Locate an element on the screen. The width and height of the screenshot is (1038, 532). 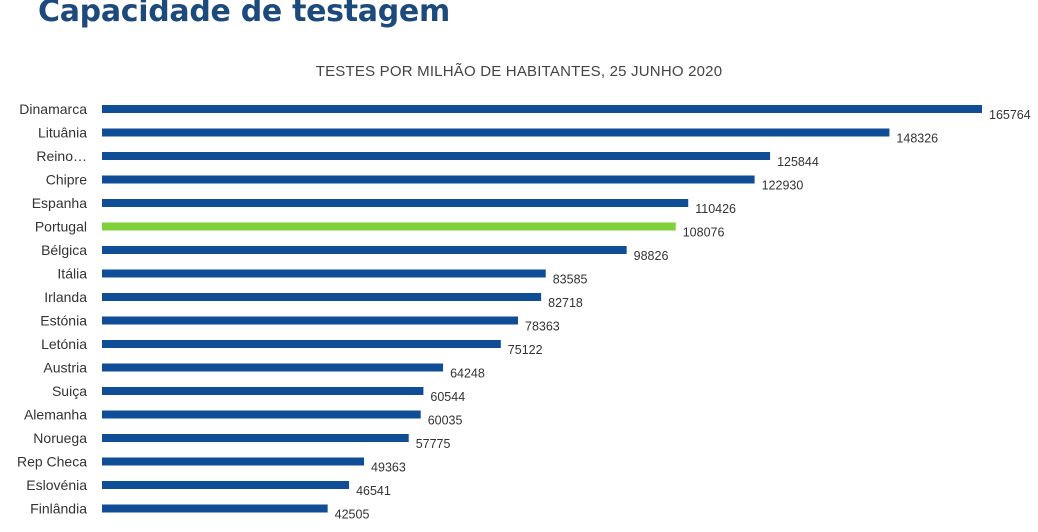
value-label-16: 46541 is located at coordinates (373, 491).